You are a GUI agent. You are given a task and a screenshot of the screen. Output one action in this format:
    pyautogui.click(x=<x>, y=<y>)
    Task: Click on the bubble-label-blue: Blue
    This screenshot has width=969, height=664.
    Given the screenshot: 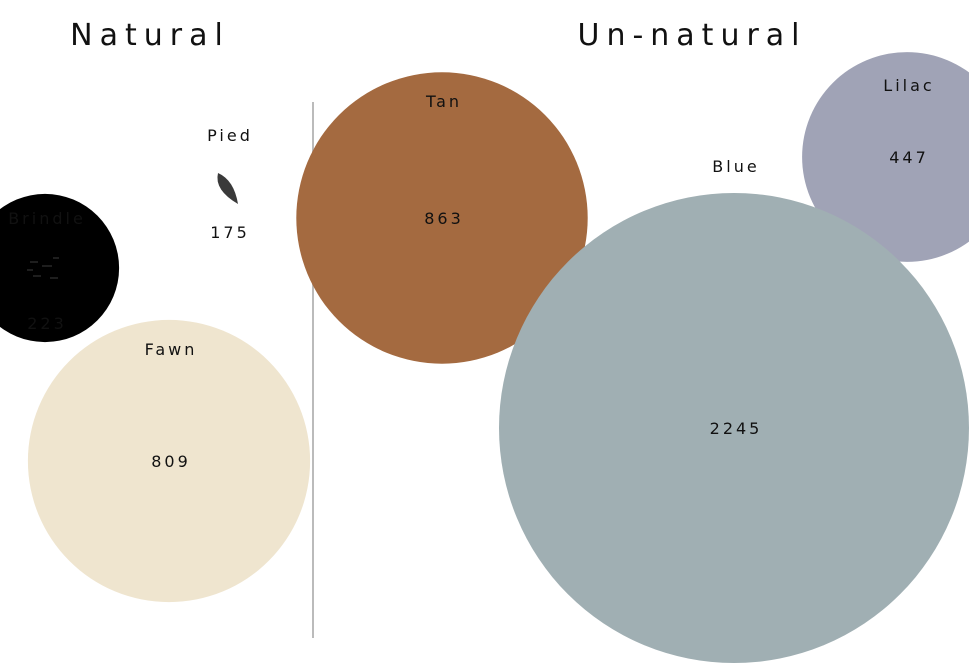 What is the action you would take?
    pyautogui.click(x=735, y=166)
    